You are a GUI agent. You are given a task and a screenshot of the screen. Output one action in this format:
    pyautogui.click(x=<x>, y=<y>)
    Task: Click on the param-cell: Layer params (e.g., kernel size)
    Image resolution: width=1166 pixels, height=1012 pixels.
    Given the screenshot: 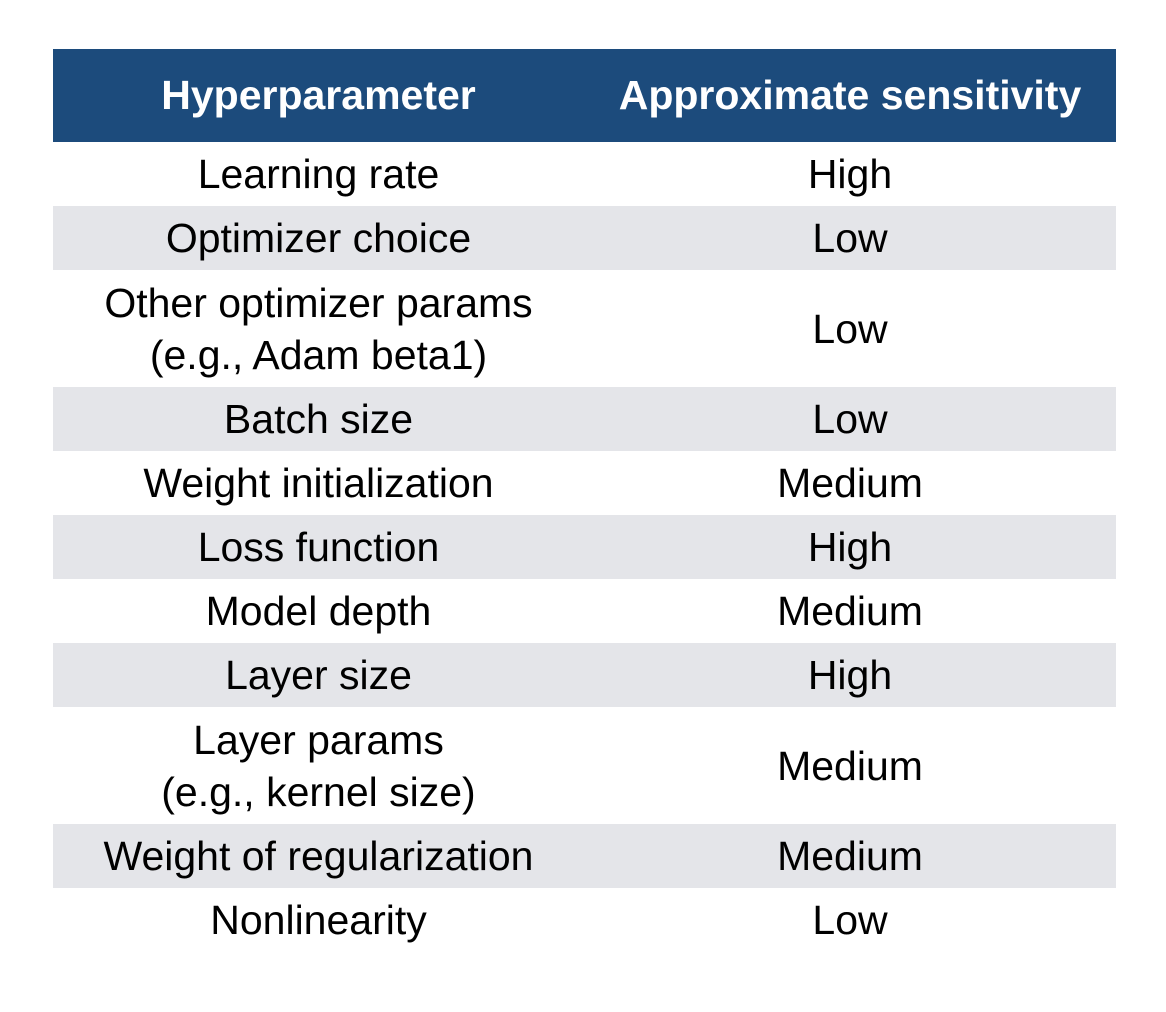 What is the action you would take?
    pyautogui.click(x=318, y=766)
    